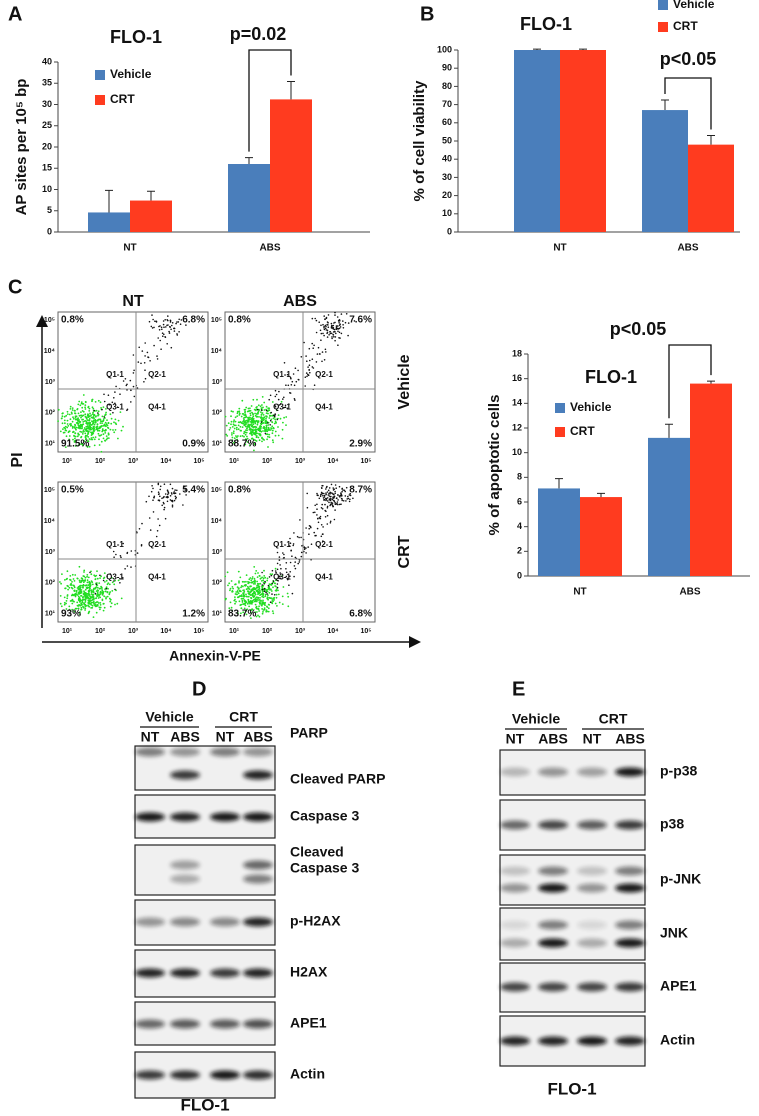  What do you see at coordinates (519, 551) in the screenshot?
I see `y-tick-label: 2` at bounding box center [519, 551].